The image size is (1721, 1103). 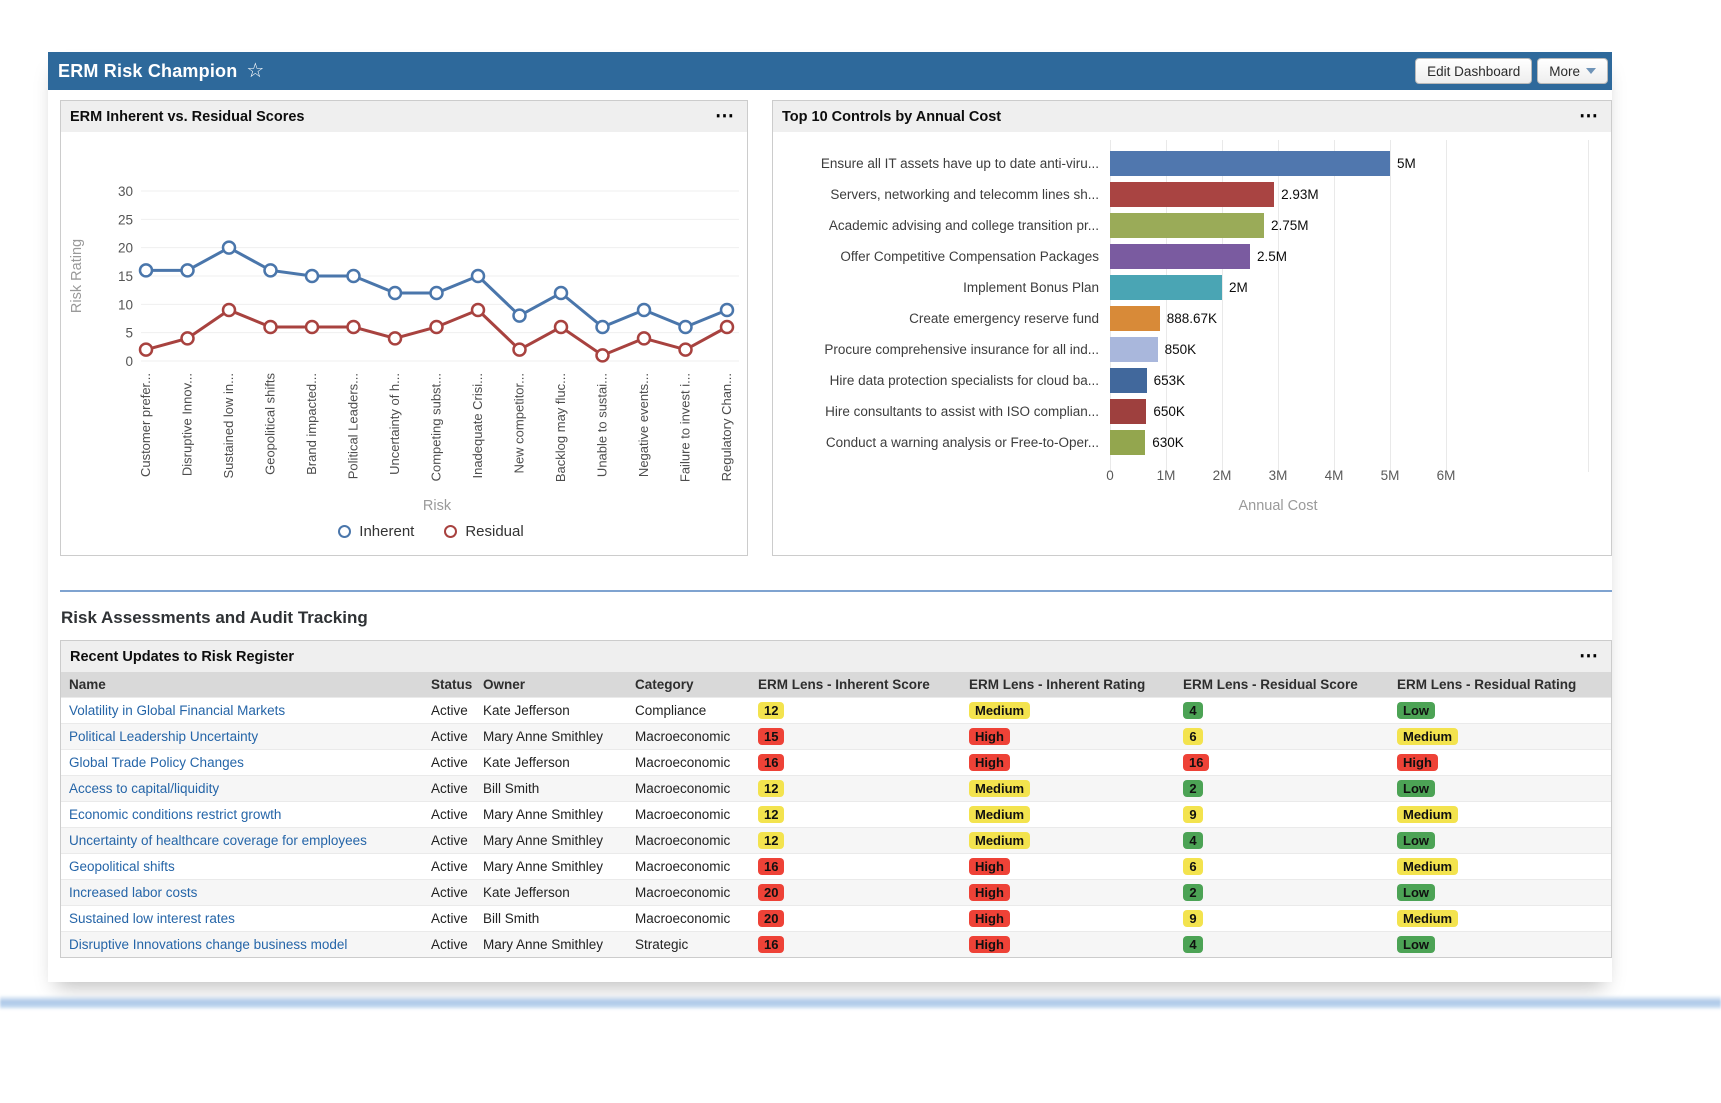 I want to click on risk-name-link: Global Trade Policy Changes, so click(x=156, y=762).